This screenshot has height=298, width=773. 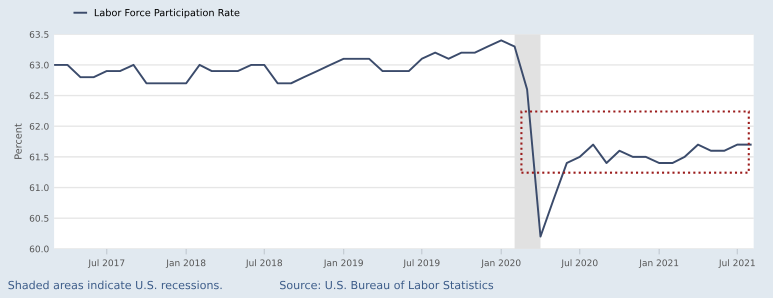 What do you see at coordinates (106, 263) in the screenshot?
I see `x-tick-label: Jul 2017` at bounding box center [106, 263].